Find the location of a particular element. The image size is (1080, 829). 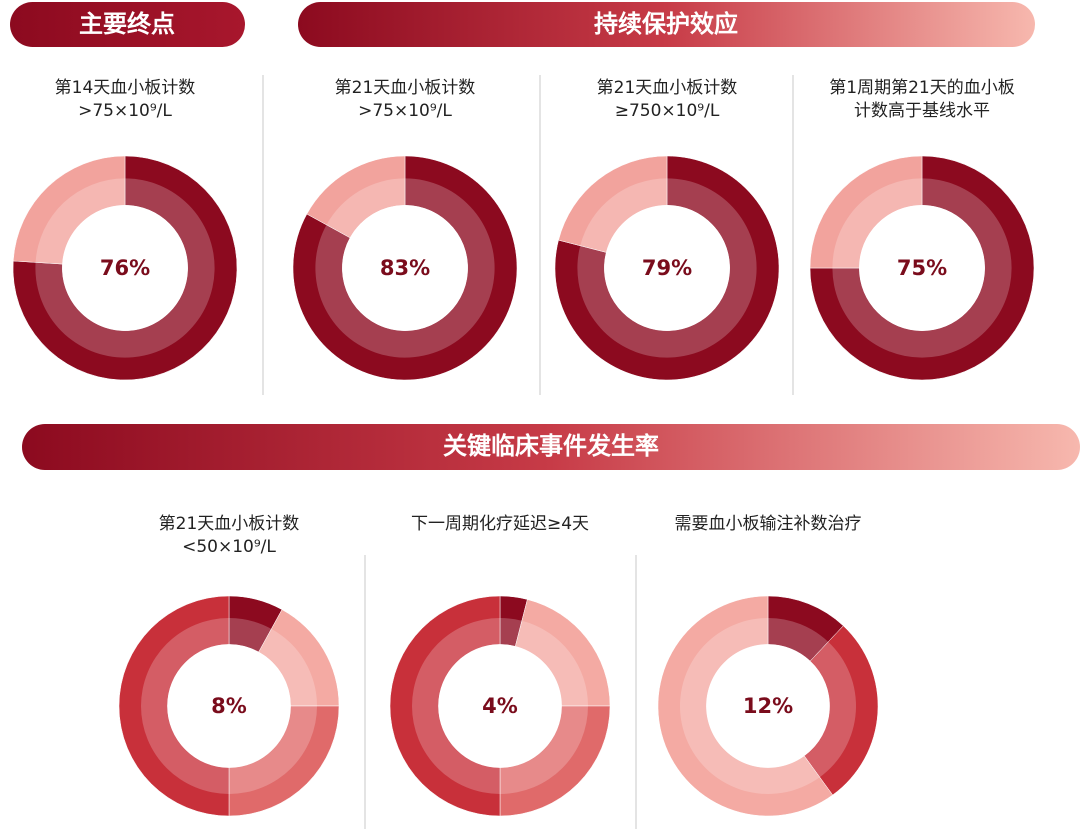

header: 关键临床事件发生率 is located at coordinates (551, 446).